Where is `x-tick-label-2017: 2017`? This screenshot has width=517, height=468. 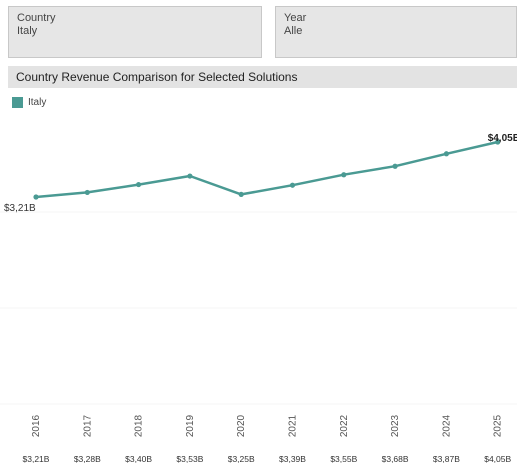 x-tick-label-2017: 2017 is located at coordinates (87, 425).